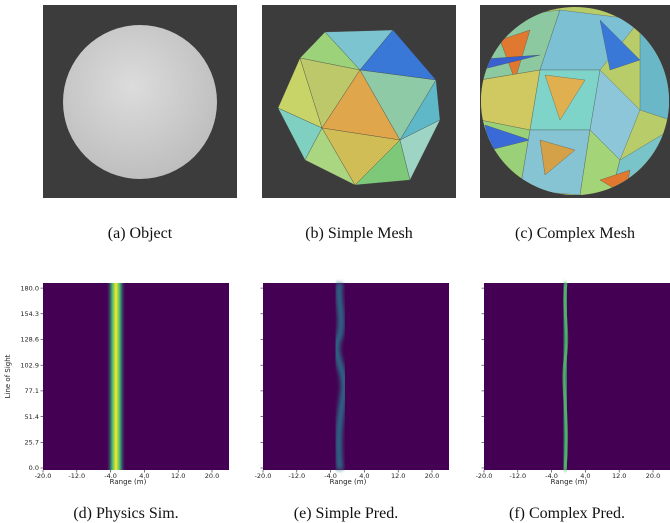  I want to click on caption: (c) Complex Mesh, so click(575, 233).